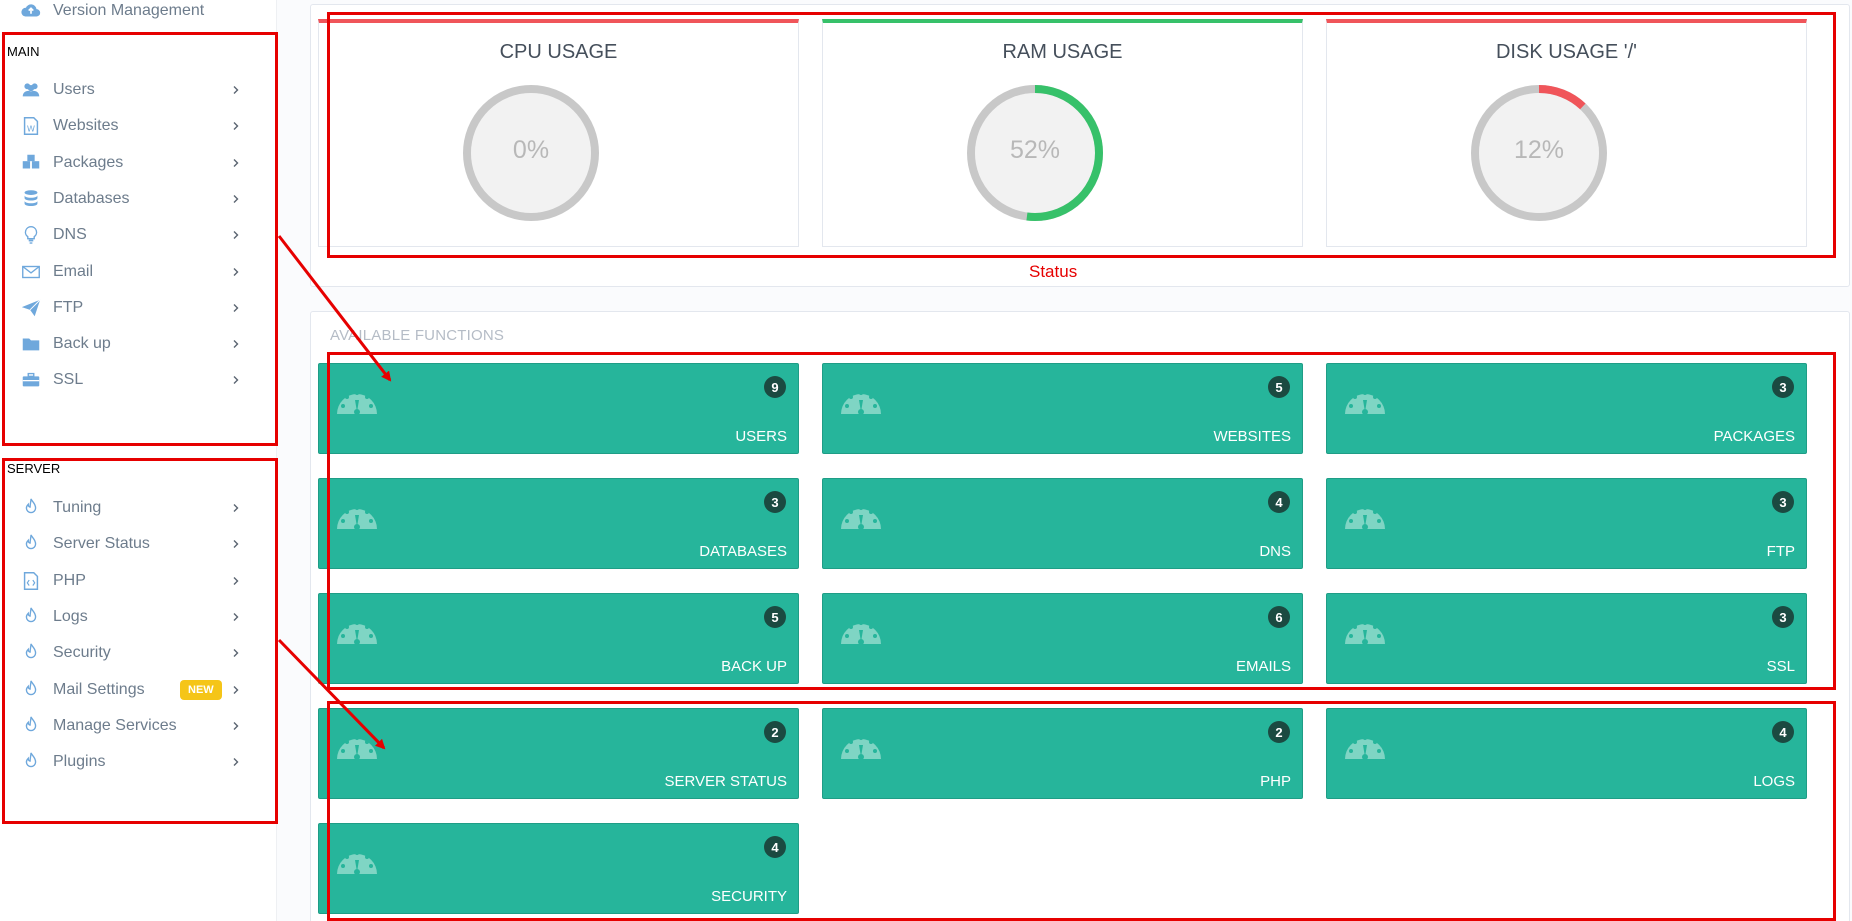 The width and height of the screenshot is (1852, 921). I want to click on function-tile-label: LOGS, so click(1774, 781).